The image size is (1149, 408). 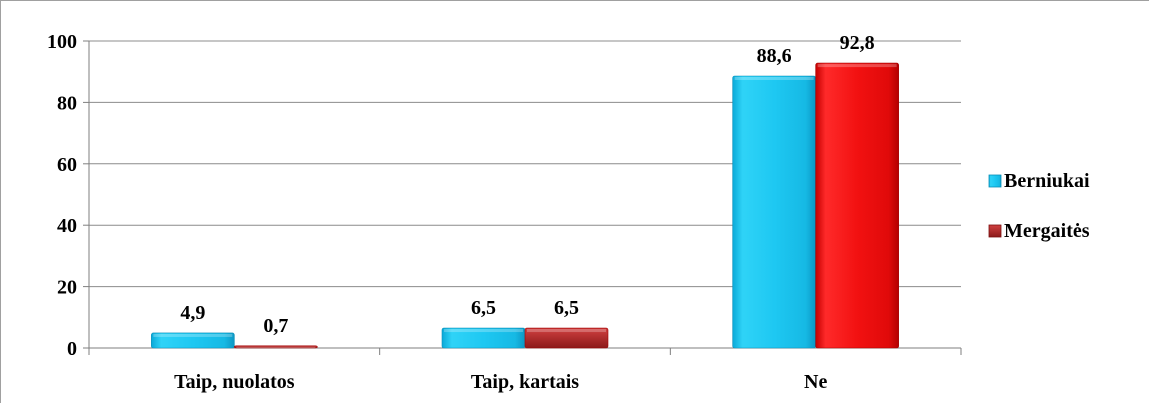 I want to click on y-tick-label-80: 80, so click(x=67, y=103).